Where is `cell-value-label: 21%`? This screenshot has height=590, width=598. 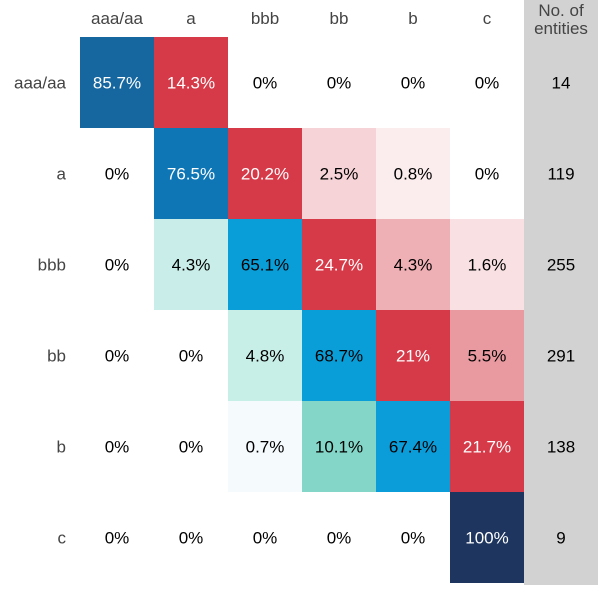 cell-value-label: 21% is located at coordinates (413, 356).